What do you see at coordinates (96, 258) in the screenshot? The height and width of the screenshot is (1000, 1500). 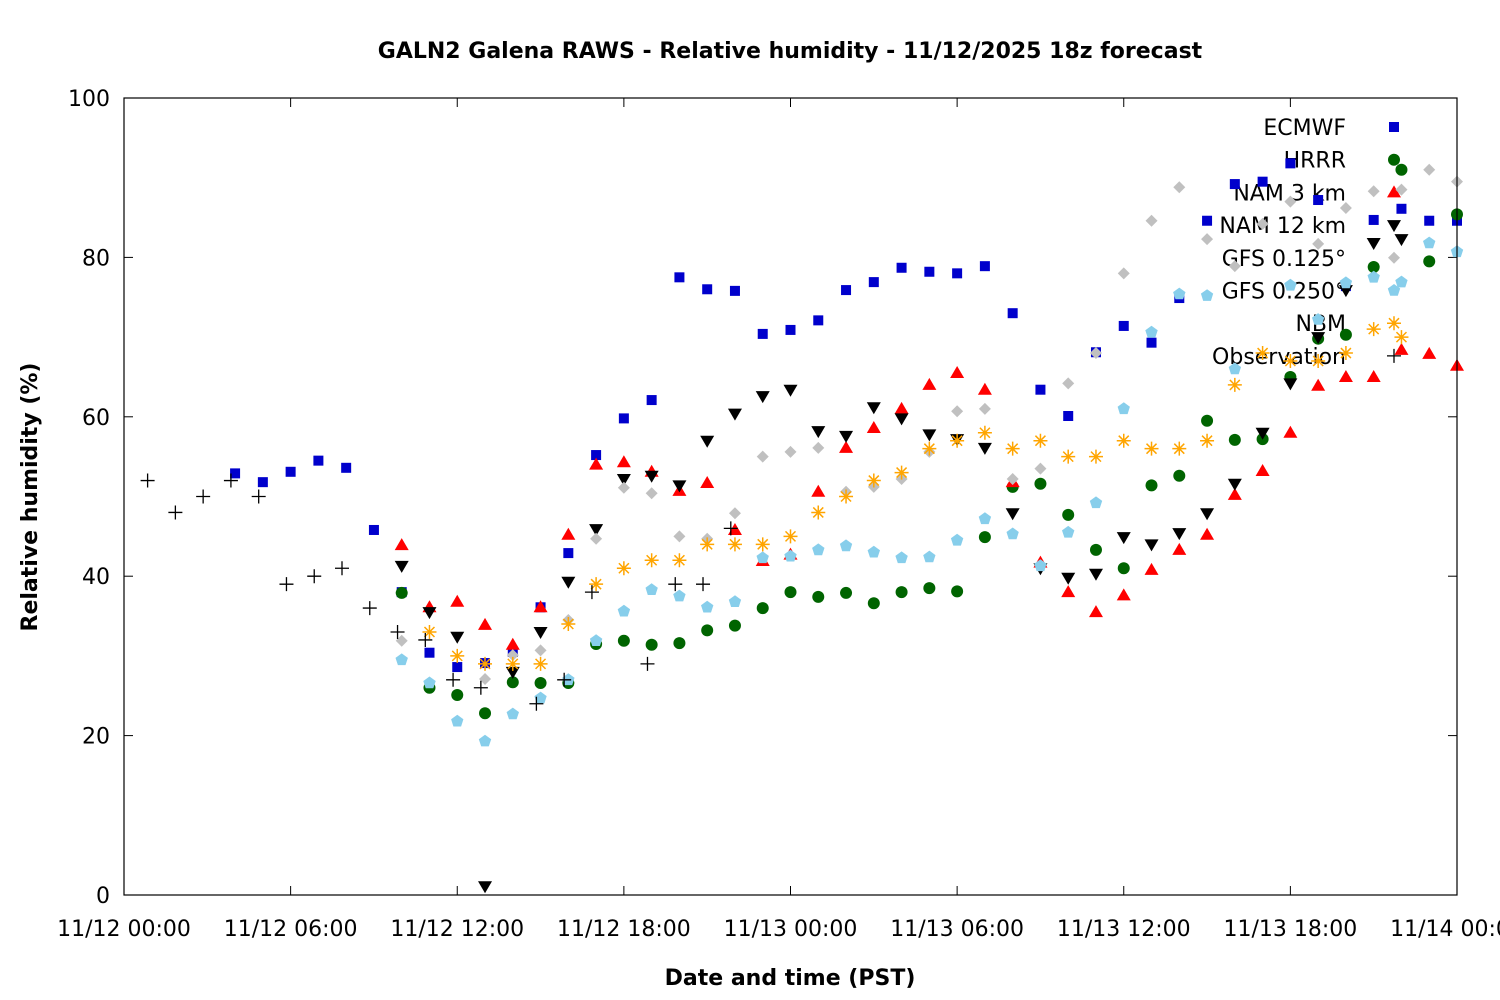 I see `y-tick-label: 80` at bounding box center [96, 258].